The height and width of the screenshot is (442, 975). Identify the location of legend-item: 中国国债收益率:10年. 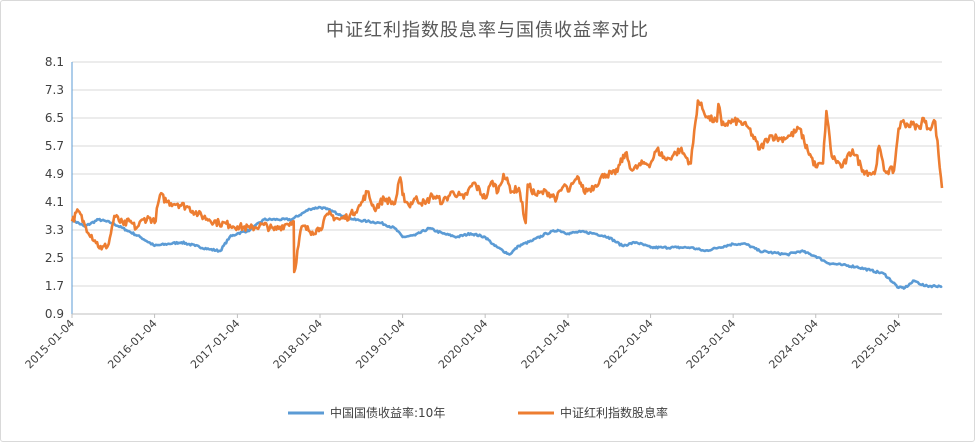
(366, 412).